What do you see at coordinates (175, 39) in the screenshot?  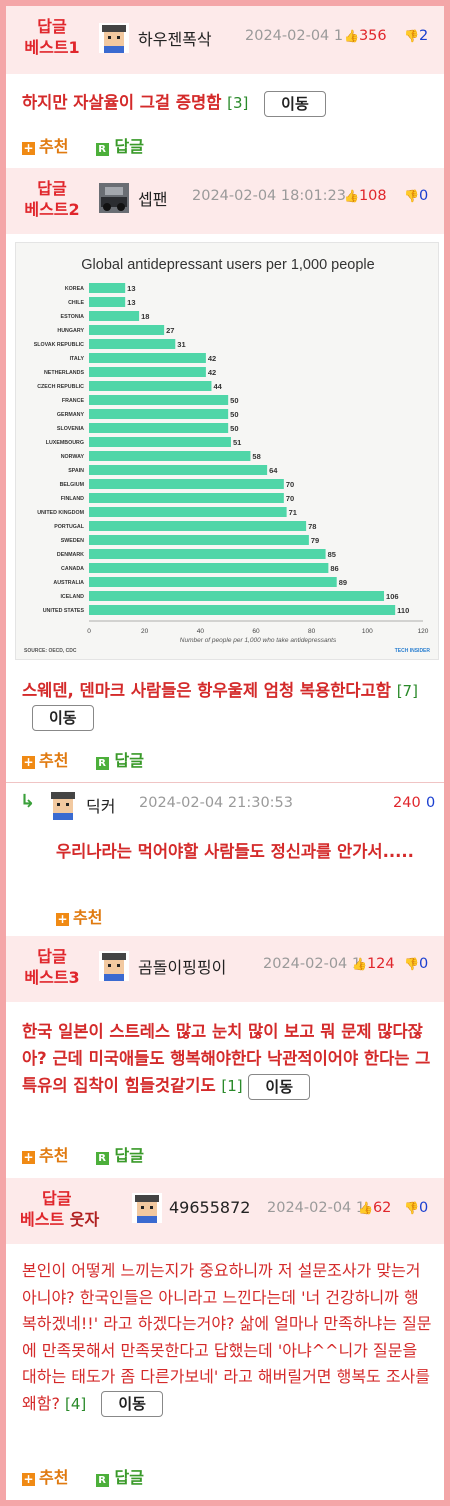 I see `nickname: 하우젠폭삭` at bounding box center [175, 39].